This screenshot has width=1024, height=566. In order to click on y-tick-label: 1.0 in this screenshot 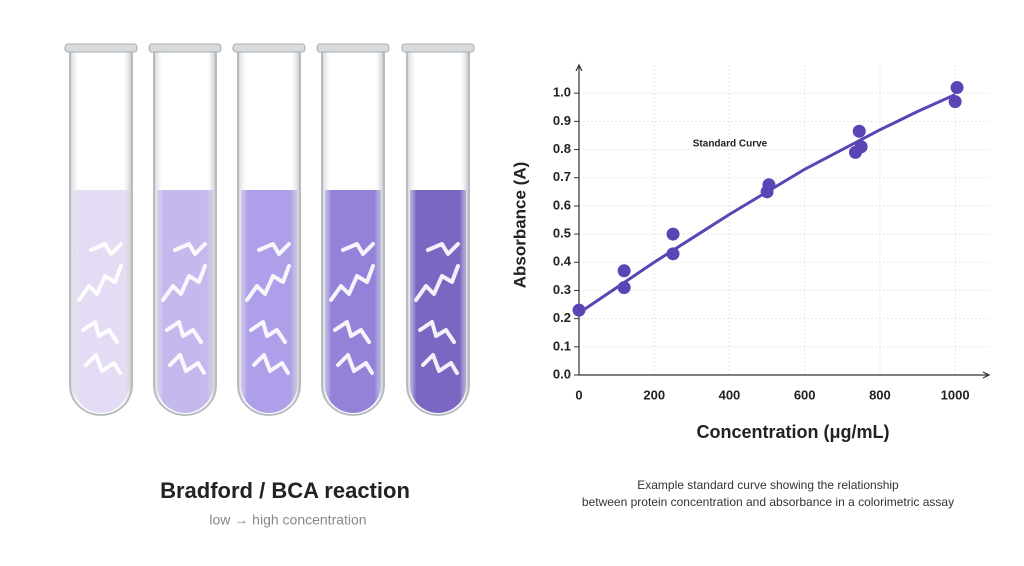, I will do `click(562, 92)`.